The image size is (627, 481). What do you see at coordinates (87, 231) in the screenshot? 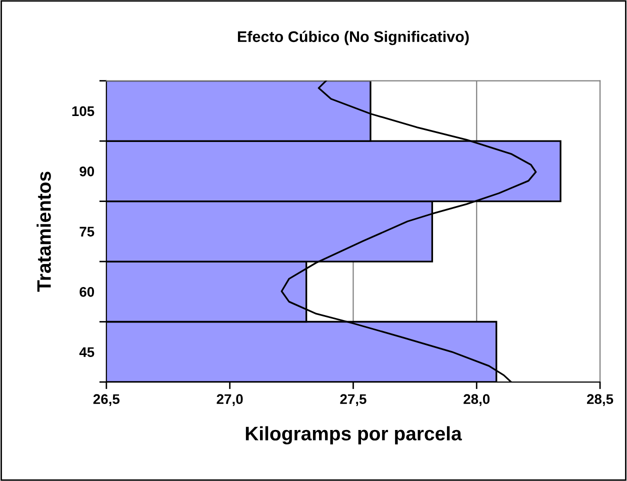
I see `y-tick-label: 75` at bounding box center [87, 231].